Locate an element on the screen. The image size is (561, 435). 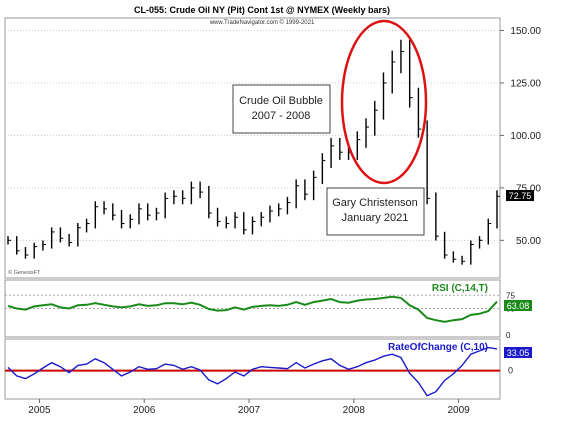
chart-copyright: www.TradeNavigator.com © 1999-2021 is located at coordinates (262, 22).